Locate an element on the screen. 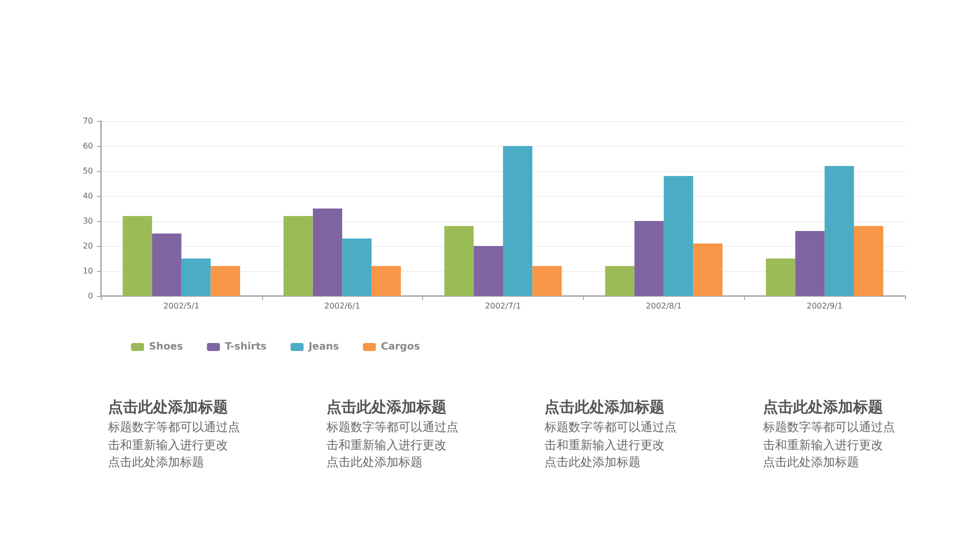 This screenshot has width=960, height=540. y-tick-label: 20 is located at coordinates (87, 246).